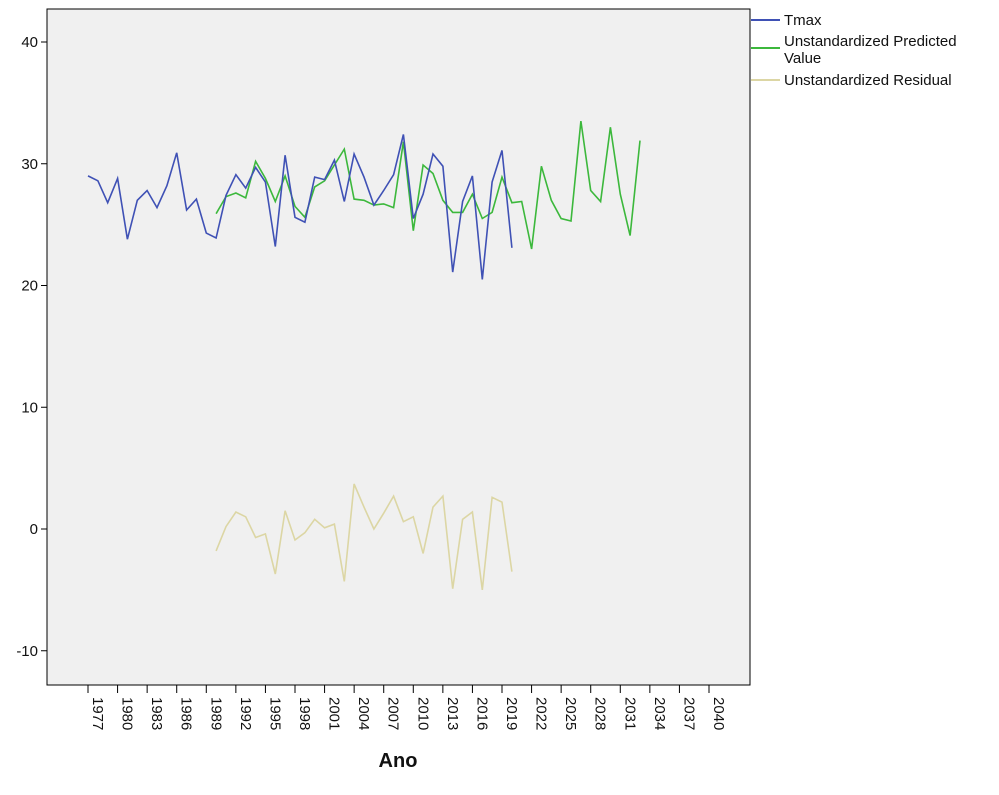  I want to click on x-tick-label: 2025, so click(570, 713).